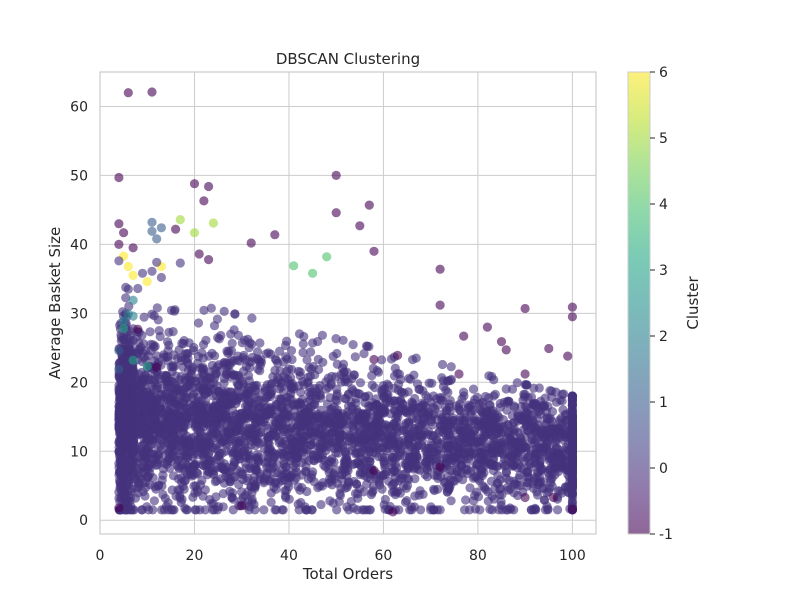 This screenshot has height=600, width=800. I want to click on colorbar-tick-label-5: 4, so click(663, 205).